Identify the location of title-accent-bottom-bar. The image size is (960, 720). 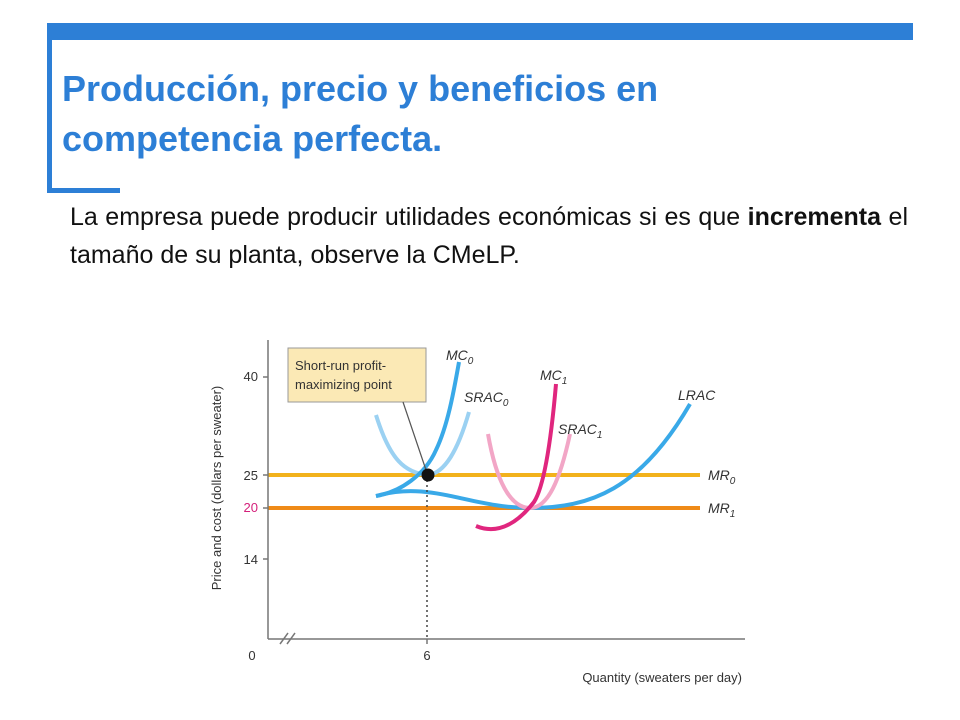
(83, 190).